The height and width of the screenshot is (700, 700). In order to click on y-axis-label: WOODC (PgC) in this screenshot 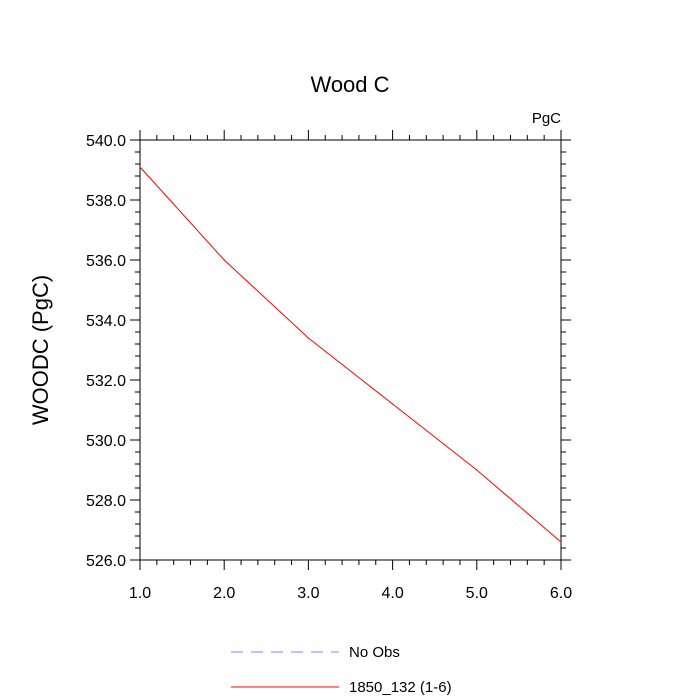, I will do `click(40, 350)`.